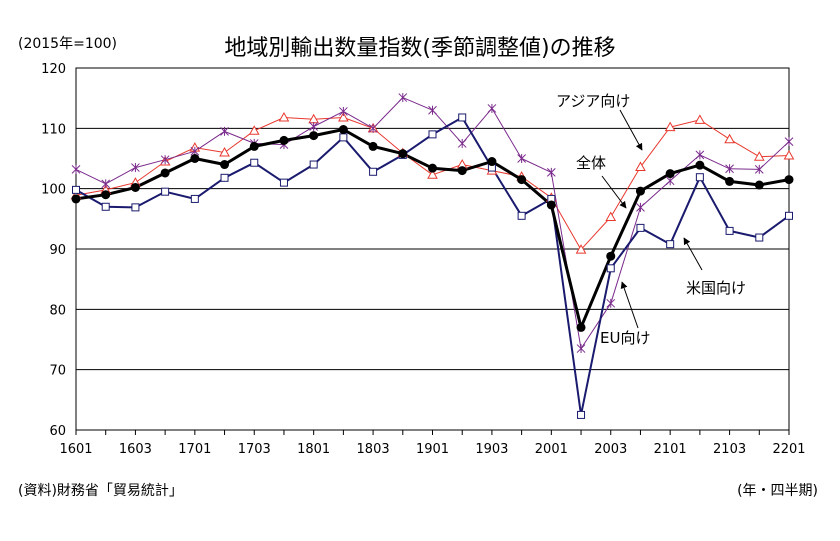 This screenshot has height=541, width=840. Describe the element at coordinates (313, 449) in the screenshot. I see `x-tick-label: 1801` at that location.